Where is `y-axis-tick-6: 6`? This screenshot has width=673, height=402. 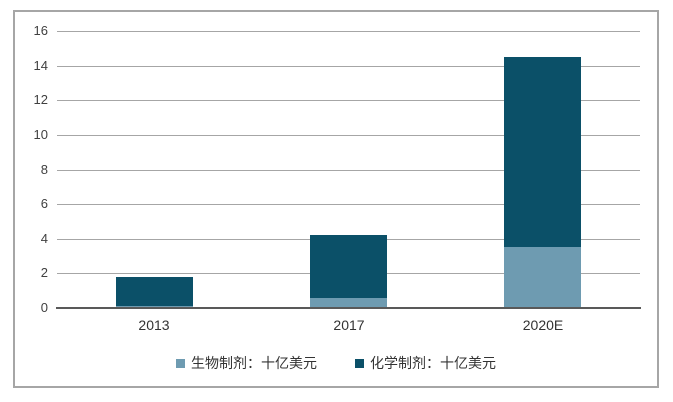
y-axis-tick-6: 6 is located at coordinates (44, 203).